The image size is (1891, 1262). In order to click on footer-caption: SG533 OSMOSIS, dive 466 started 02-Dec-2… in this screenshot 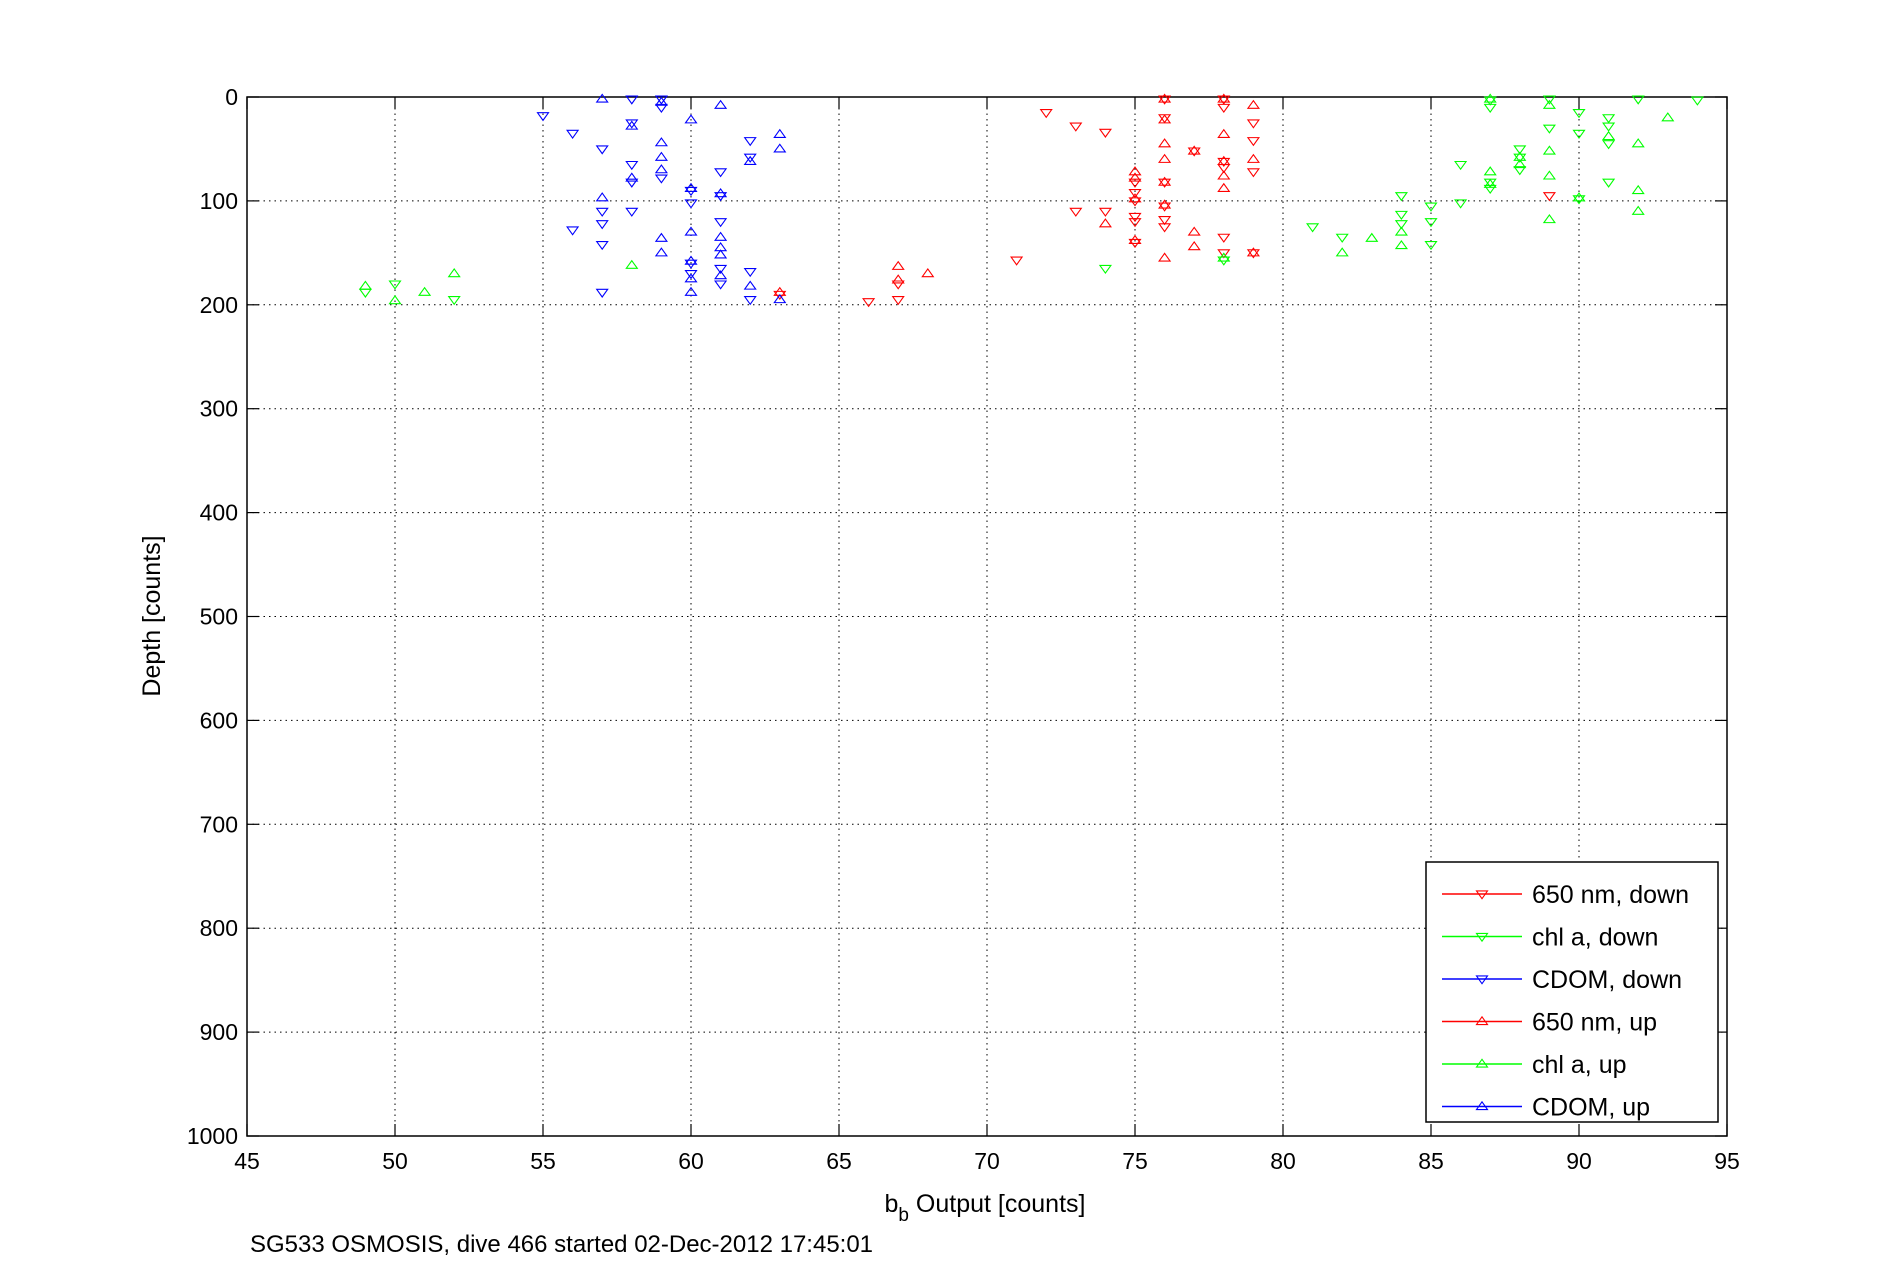, I will do `click(561, 1244)`.